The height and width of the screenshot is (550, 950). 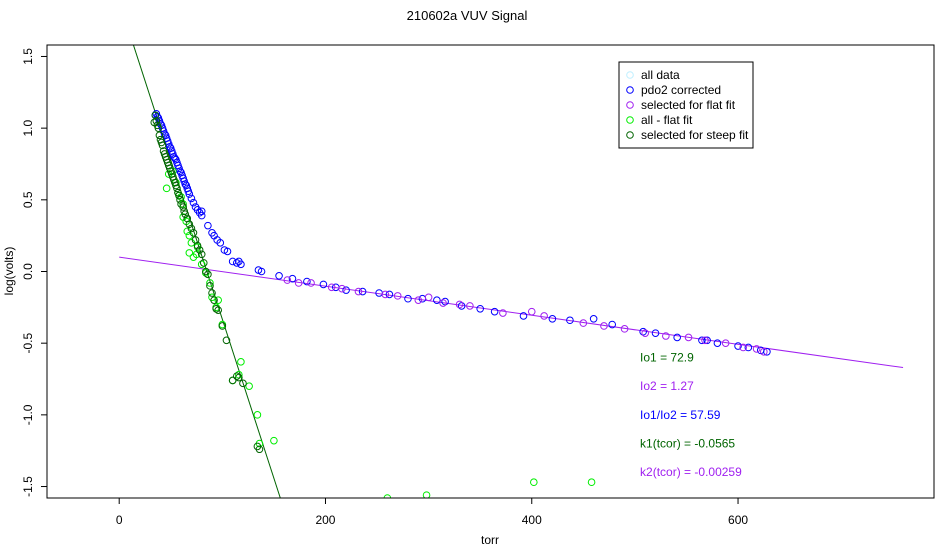 I want to click on fit-annotation: Io1 = 72.9, so click(x=667, y=358).